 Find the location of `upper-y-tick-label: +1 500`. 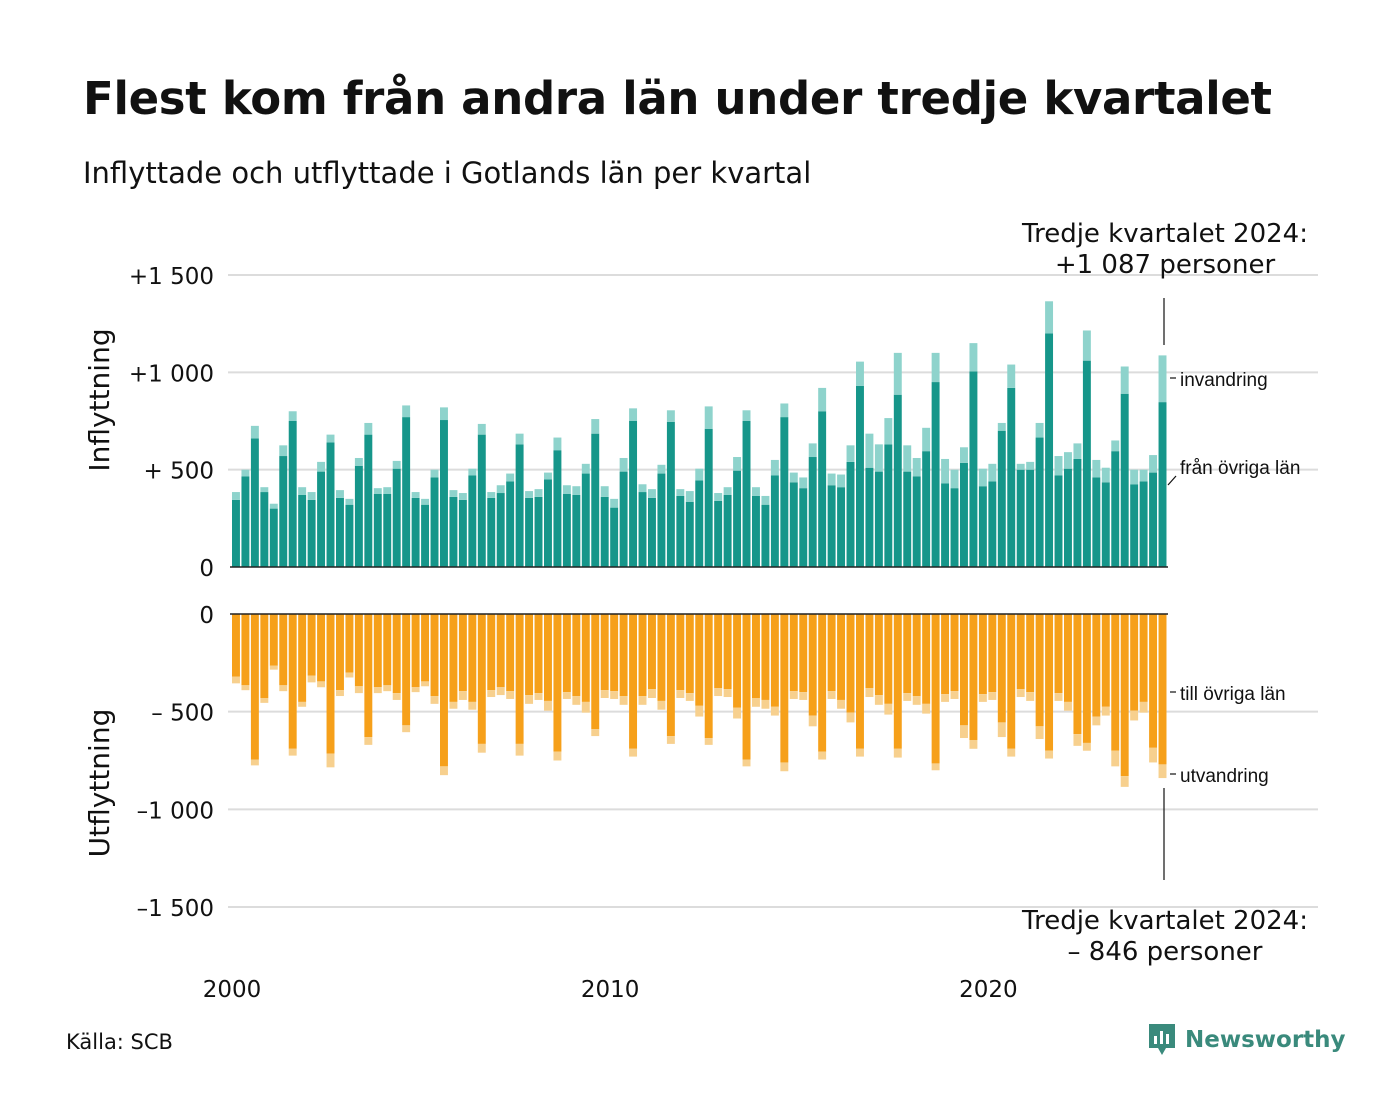

upper-y-tick-label: +1 500 is located at coordinates (171, 277).